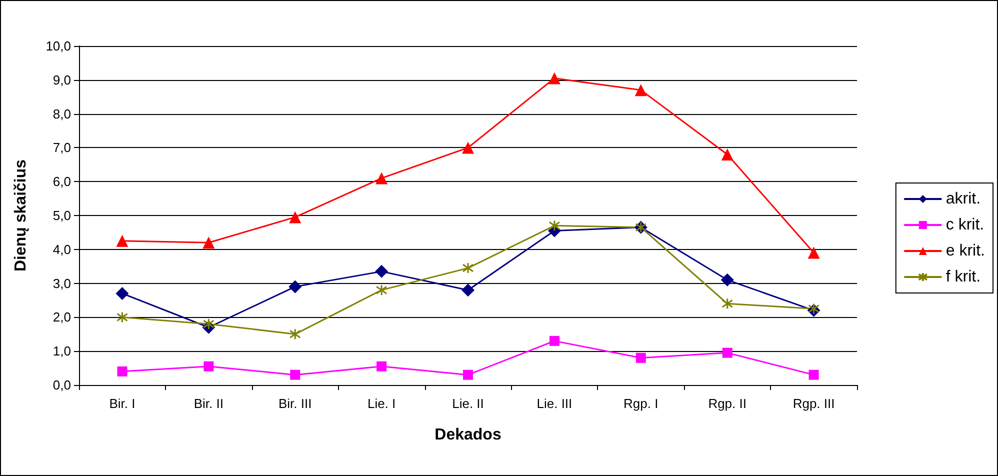 This screenshot has height=476, width=998. Describe the element at coordinates (61, 80) in the screenshot. I see `y-tick-label: 9,0` at that location.